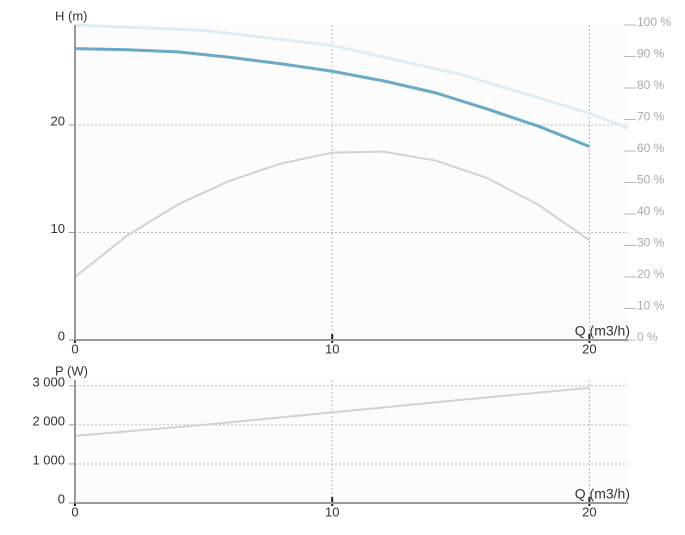 This screenshot has width=685, height=535. I want to click on y-tick-label: 10, so click(58, 228).